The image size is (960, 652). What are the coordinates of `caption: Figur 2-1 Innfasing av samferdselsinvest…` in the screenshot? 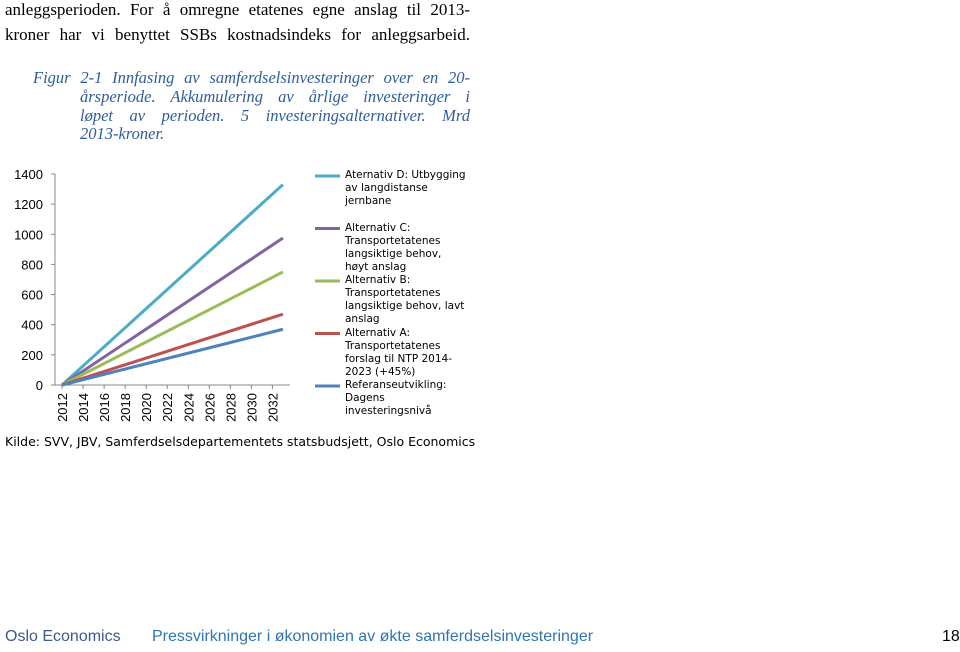 It's located at (251, 77).